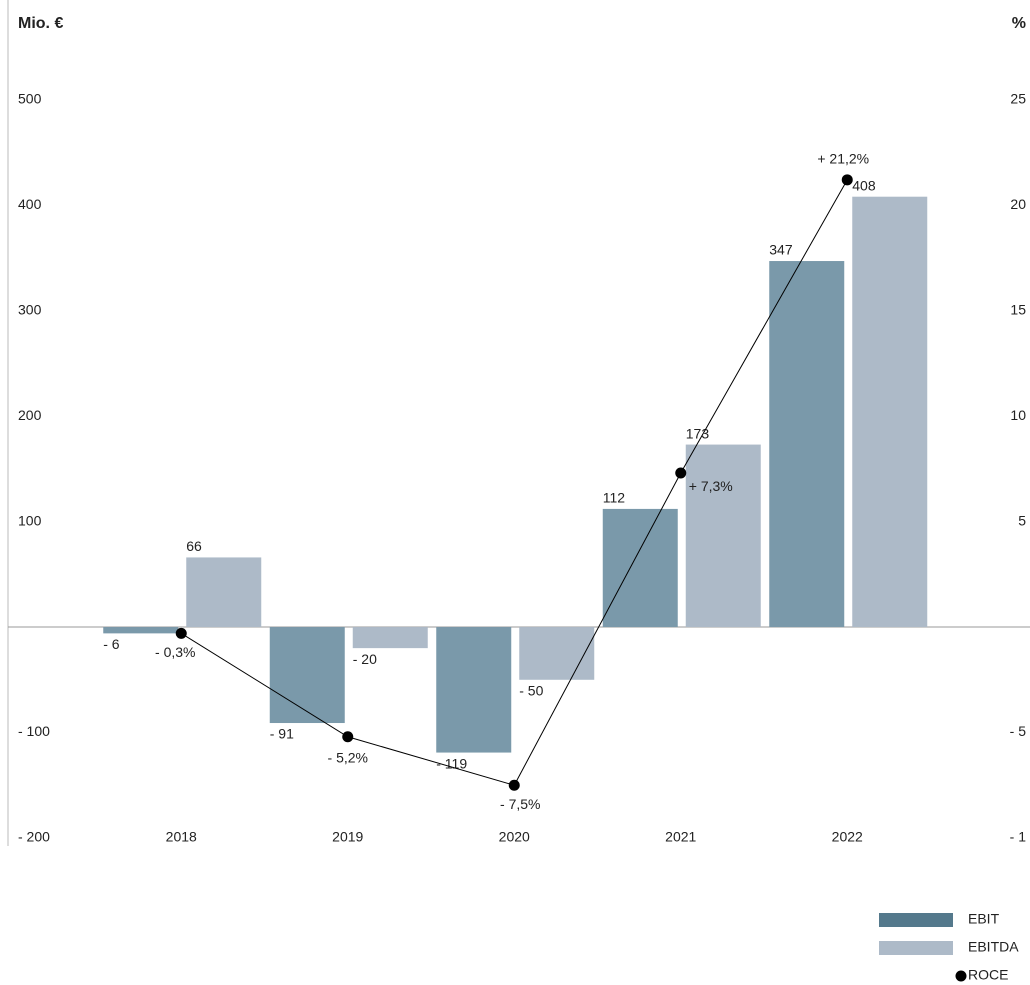 This screenshot has width=1030, height=985. What do you see at coordinates (30, 520) in the screenshot?
I see `y-tick-label: 100` at bounding box center [30, 520].